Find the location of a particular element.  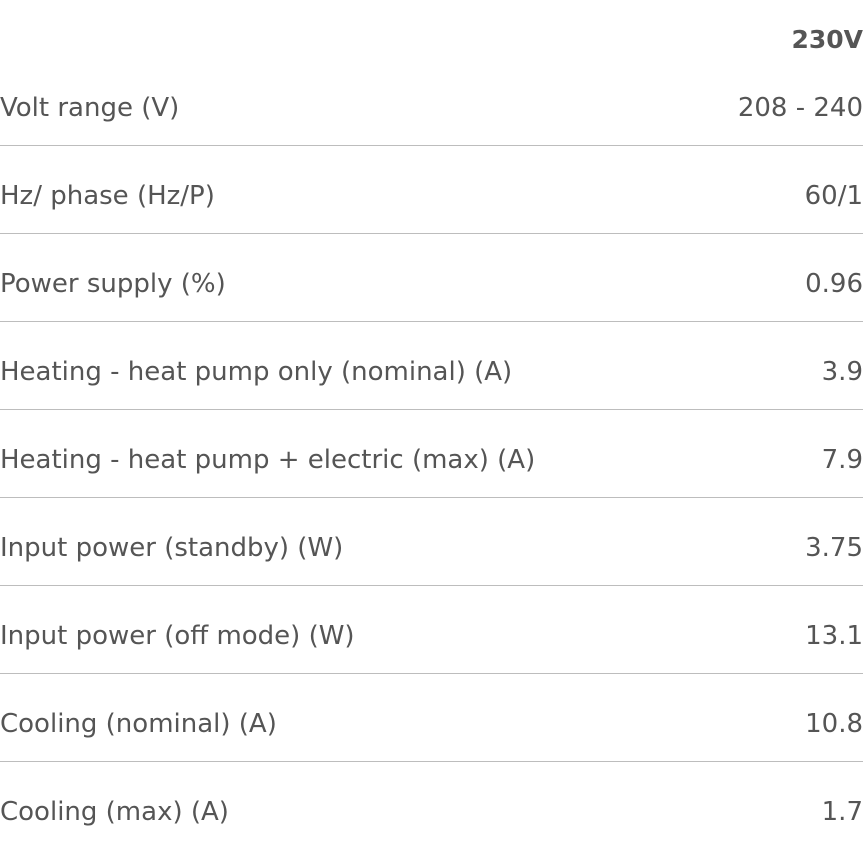

row-value: 208 - 240 is located at coordinates (800, 108).